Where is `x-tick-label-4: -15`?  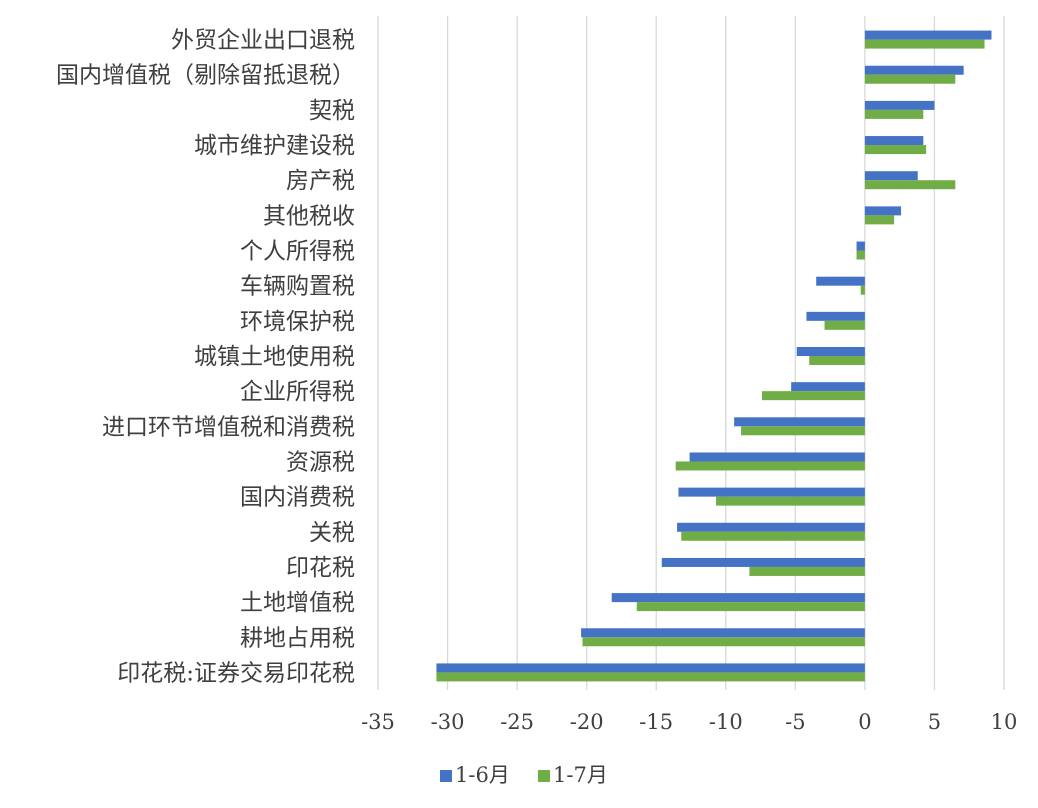
x-tick-label-4: -15 is located at coordinates (656, 722).